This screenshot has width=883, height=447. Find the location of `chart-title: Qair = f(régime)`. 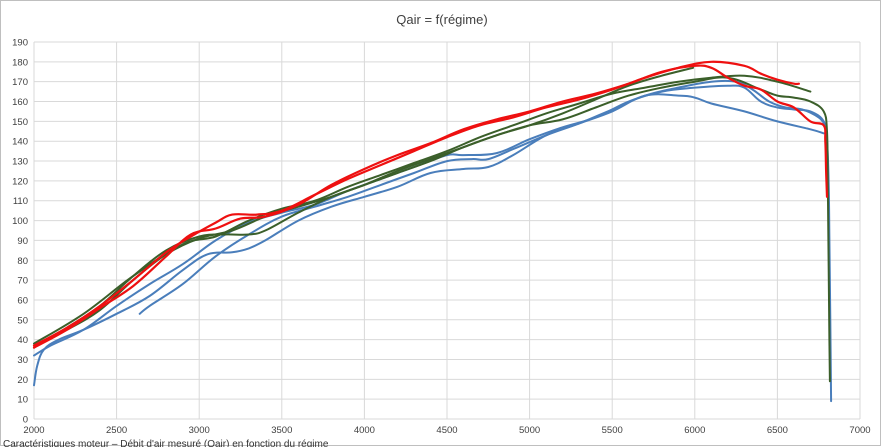

chart-title: Qair = f(régime) is located at coordinates (441, 19).